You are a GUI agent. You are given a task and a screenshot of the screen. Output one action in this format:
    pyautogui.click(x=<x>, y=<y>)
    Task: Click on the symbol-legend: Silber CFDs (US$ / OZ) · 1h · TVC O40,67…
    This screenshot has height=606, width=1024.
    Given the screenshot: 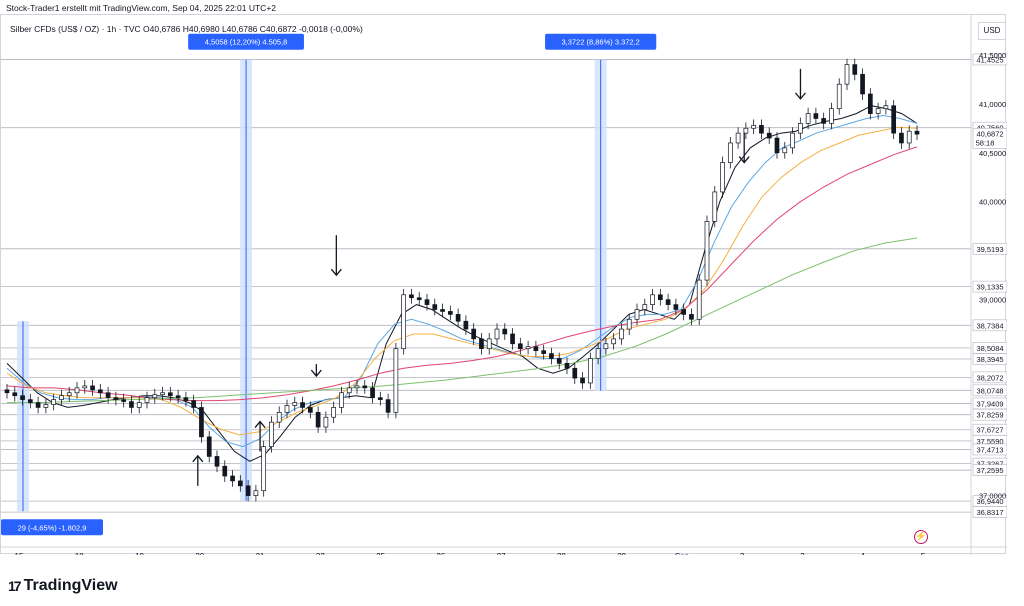 What is the action you would take?
    pyautogui.click(x=186, y=29)
    